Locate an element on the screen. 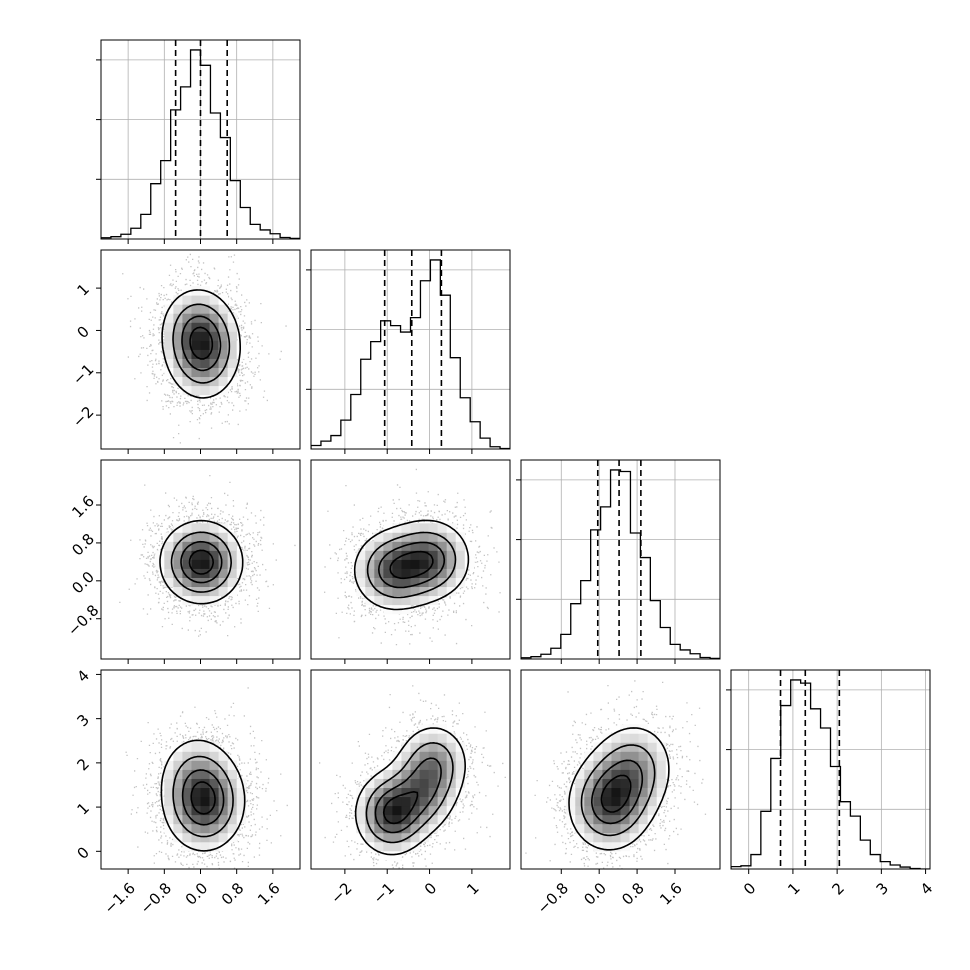  y-tick-label: 2 is located at coordinates (82, 764).